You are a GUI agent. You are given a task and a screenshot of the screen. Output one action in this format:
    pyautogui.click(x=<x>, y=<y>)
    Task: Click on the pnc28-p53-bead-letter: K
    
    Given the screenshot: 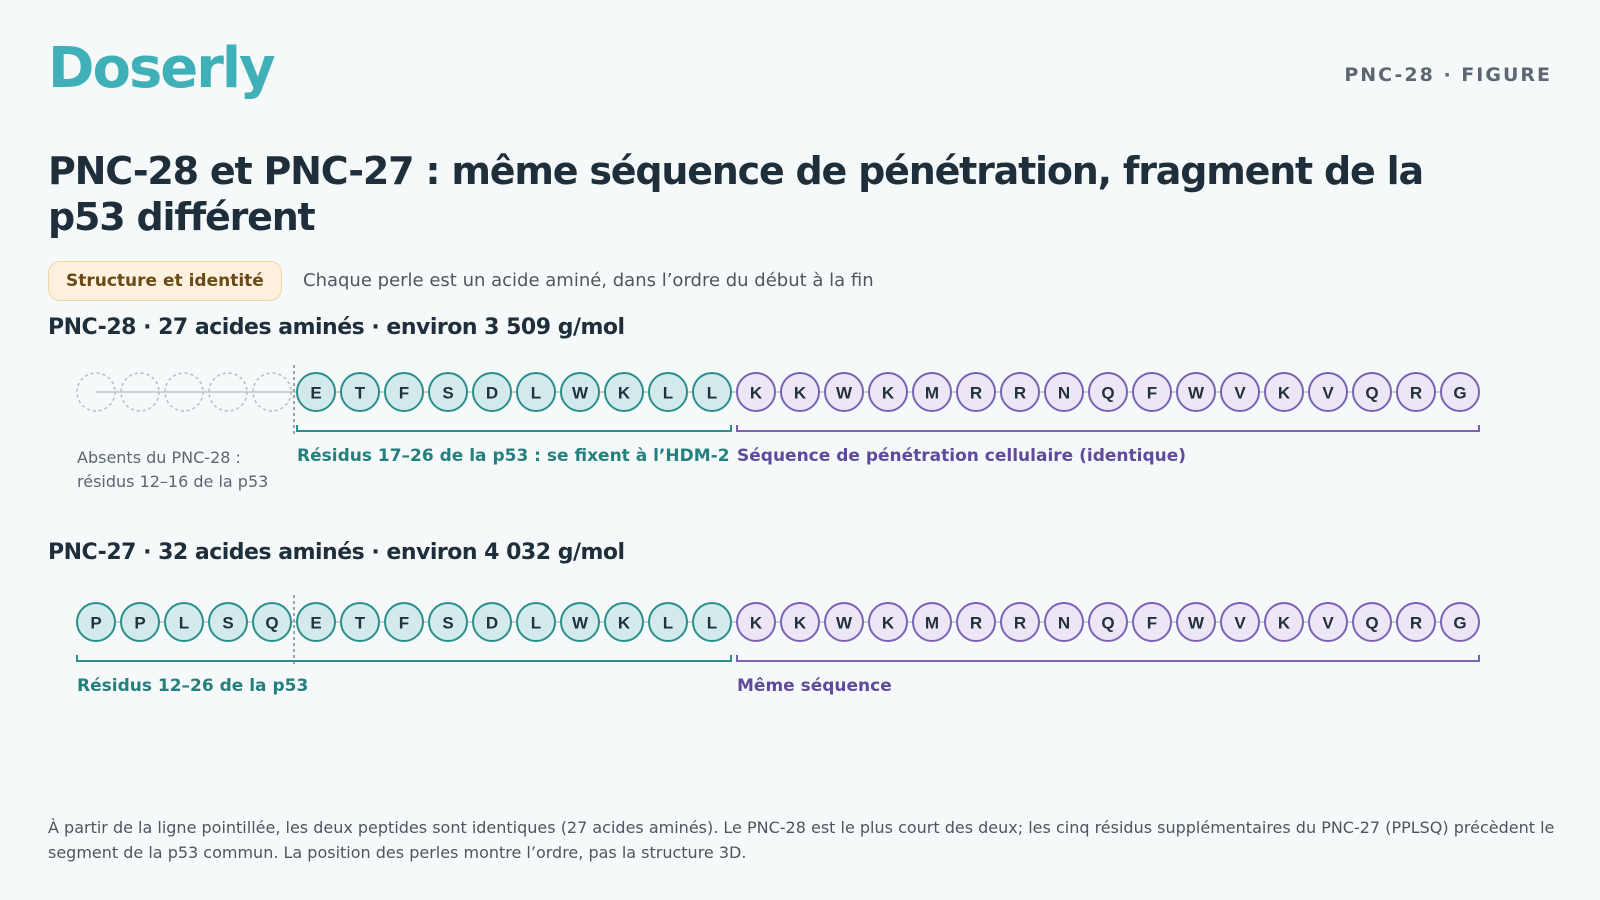 What is the action you would take?
    pyautogui.click(x=624, y=393)
    